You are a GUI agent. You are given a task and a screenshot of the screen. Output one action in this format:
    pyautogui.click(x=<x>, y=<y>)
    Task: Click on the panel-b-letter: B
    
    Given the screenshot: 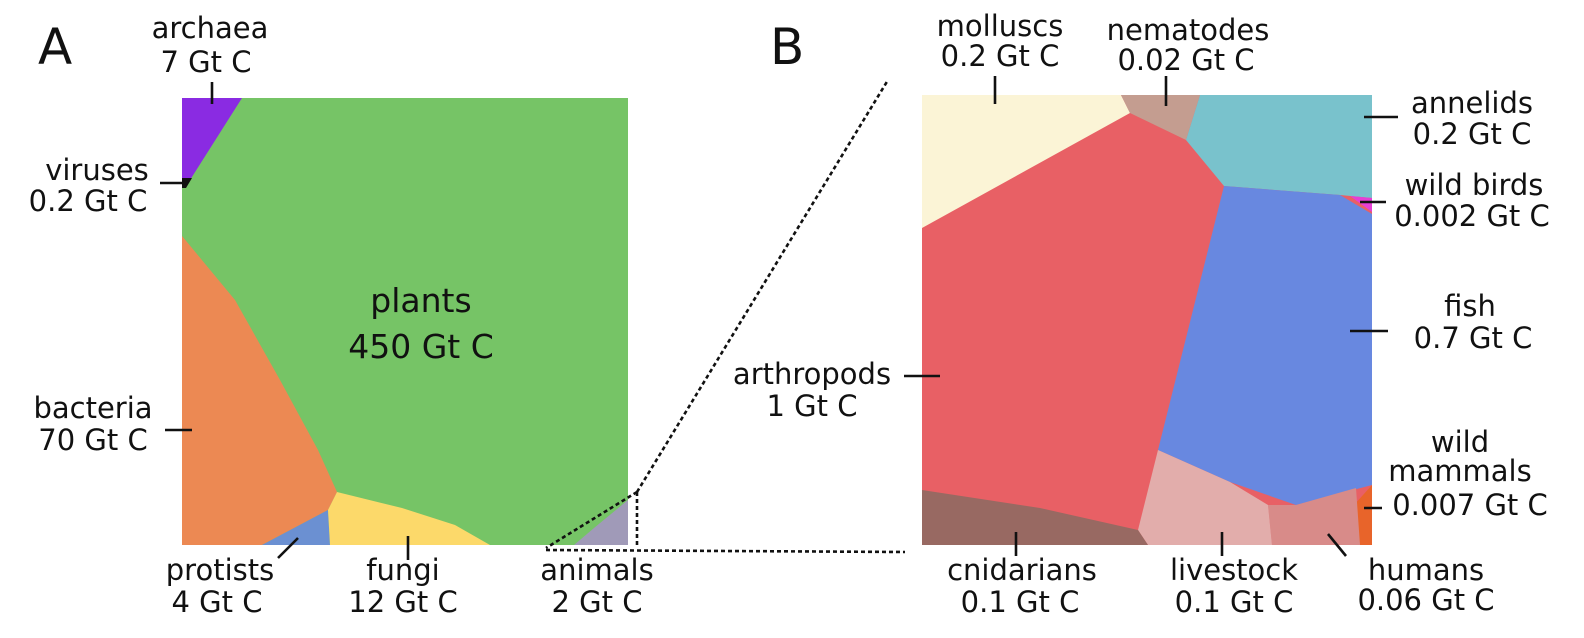 What is the action you would take?
    pyautogui.click(x=787, y=47)
    